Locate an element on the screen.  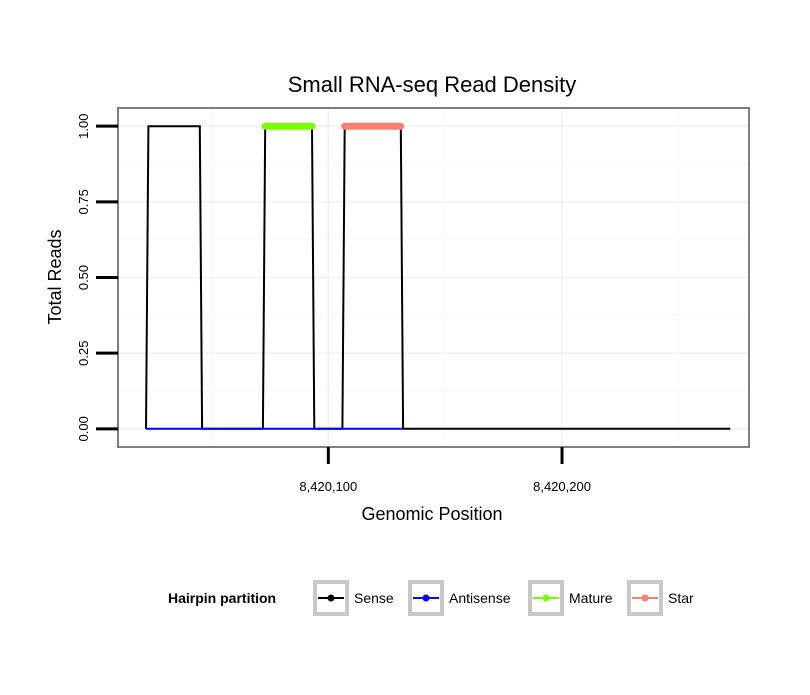
y-tick-label: 0.75 is located at coordinates (83, 201).